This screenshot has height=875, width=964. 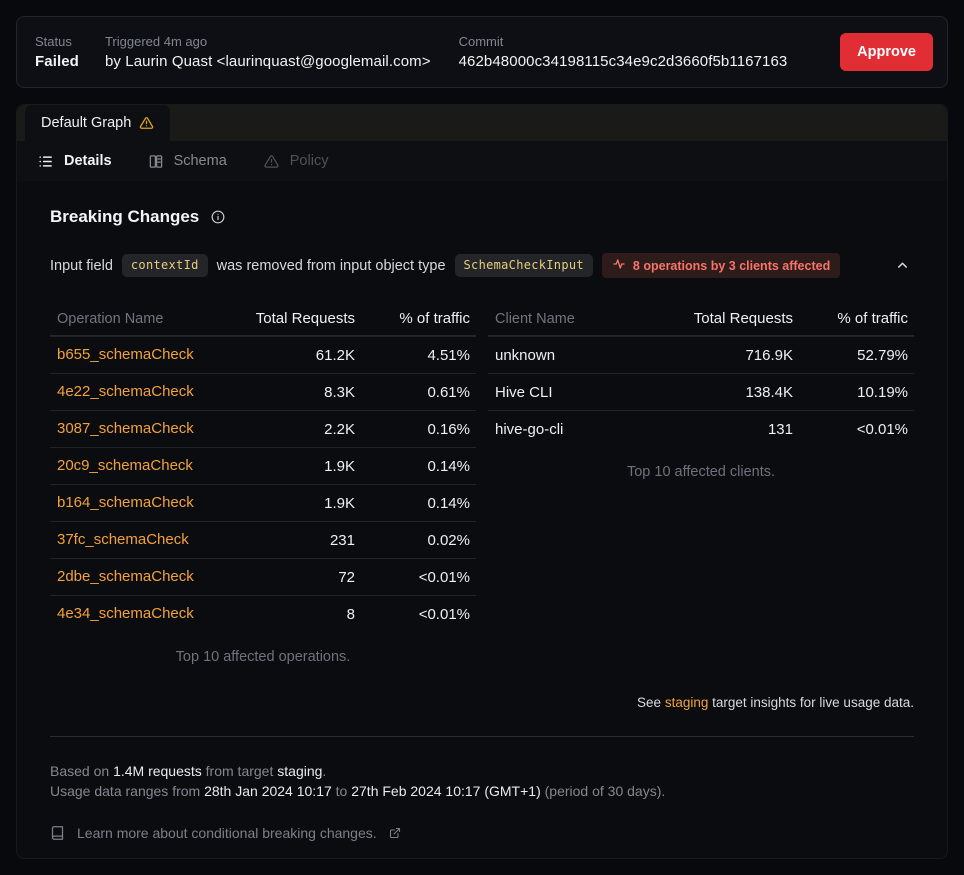 What do you see at coordinates (448, 540) in the screenshot?
I see `traffic-cell: 0.02%` at bounding box center [448, 540].